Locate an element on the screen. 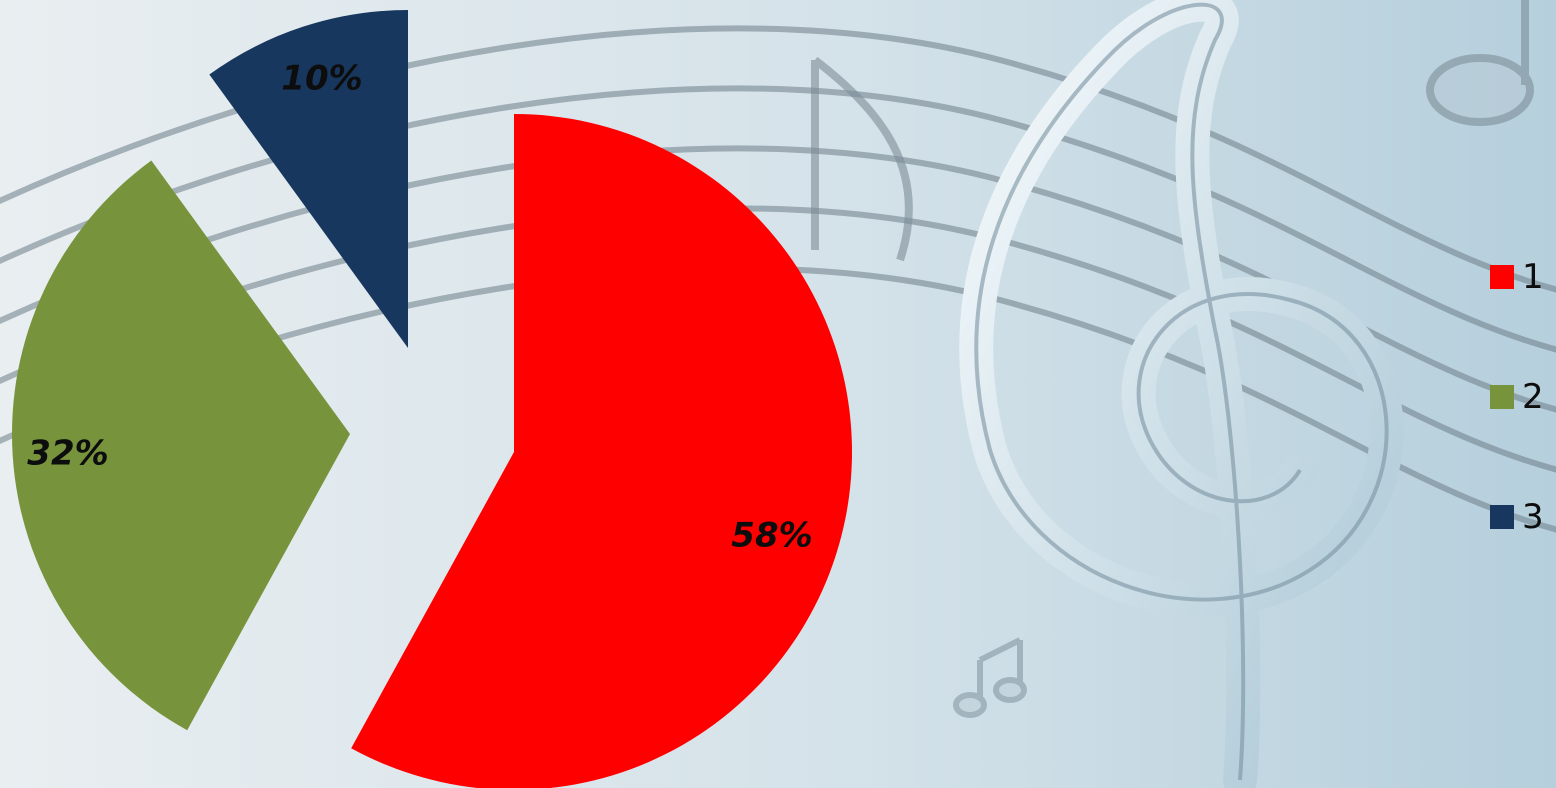 This screenshot has height=788, width=1556. data-label-3: 10% is located at coordinates (321, 79).